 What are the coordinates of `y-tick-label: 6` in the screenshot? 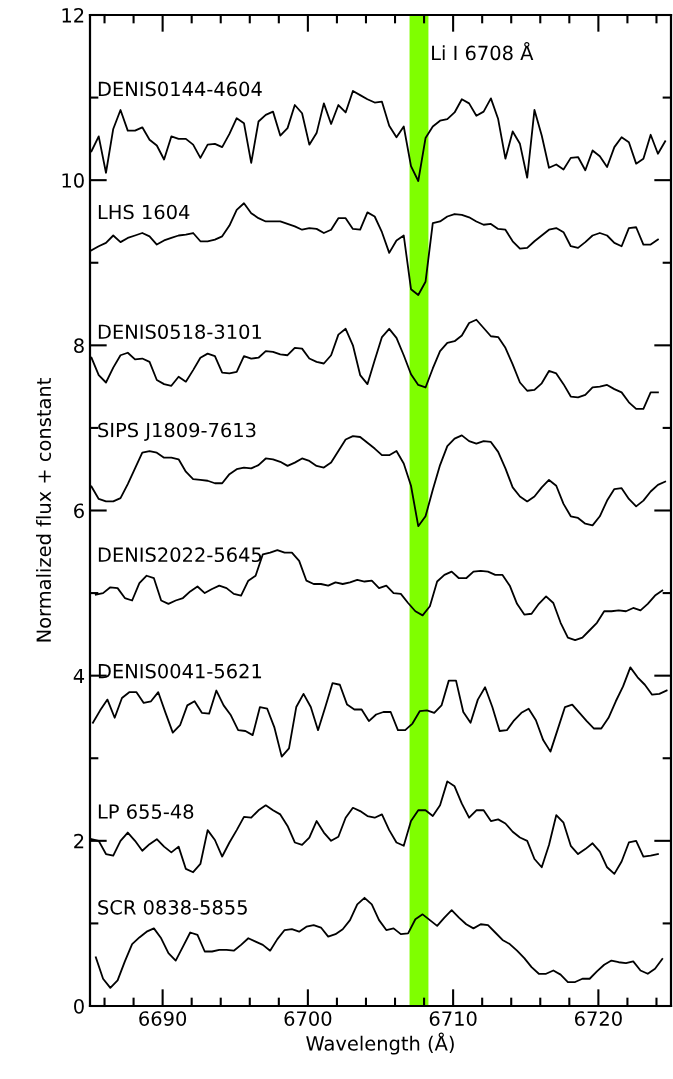 It's located at (79, 511).